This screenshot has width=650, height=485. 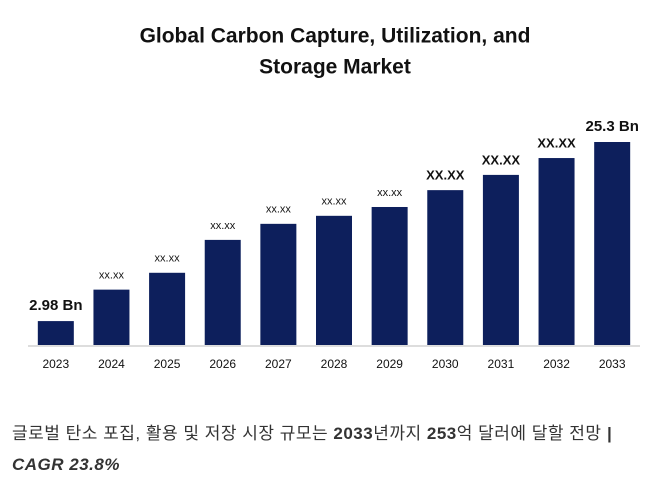 What do you see at coordinates (167, 364) in the screenshot?
I see `x-tick-label: 2025` at bounding box center [167, 364].